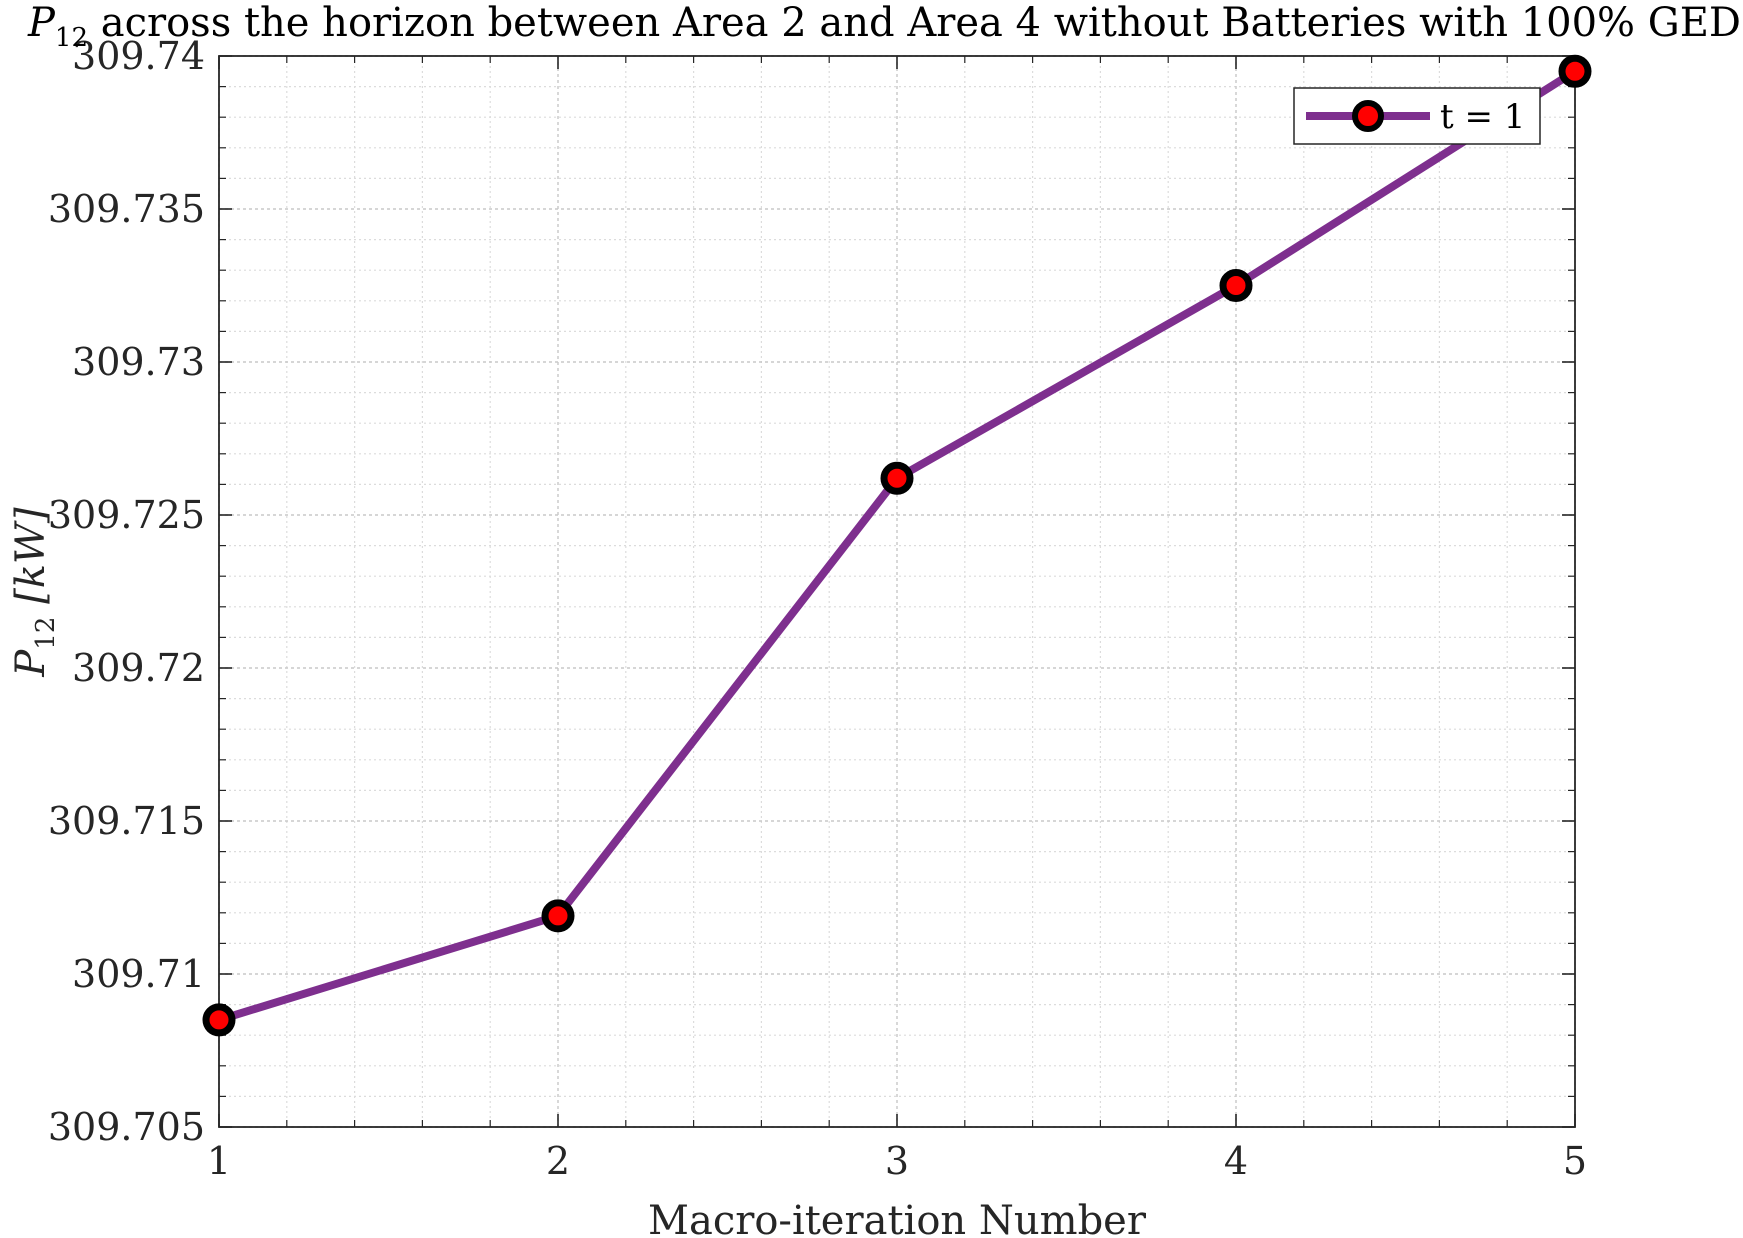 Image resolution: width=1743 pixels, height=1238 pixels. What do you see at coordinates (126, 209) in the screenshot?
I see `y-tick-label: 309.735` at bounding box center [126, 209].